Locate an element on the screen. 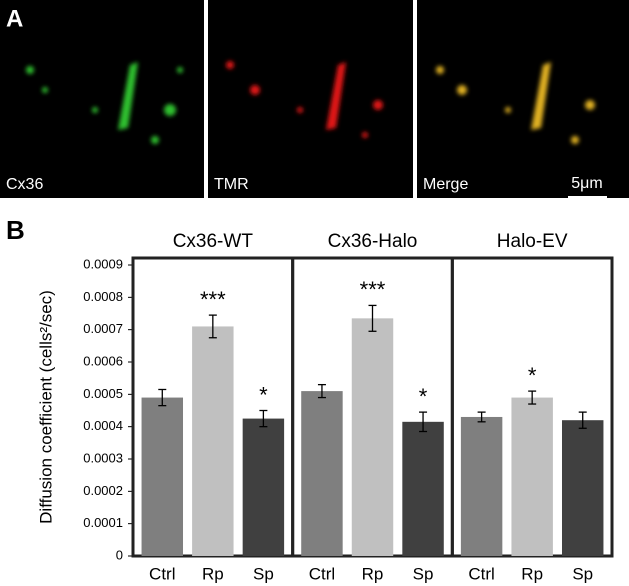  y-tick-label: 0.0004 is located at coordinates (103, 425).